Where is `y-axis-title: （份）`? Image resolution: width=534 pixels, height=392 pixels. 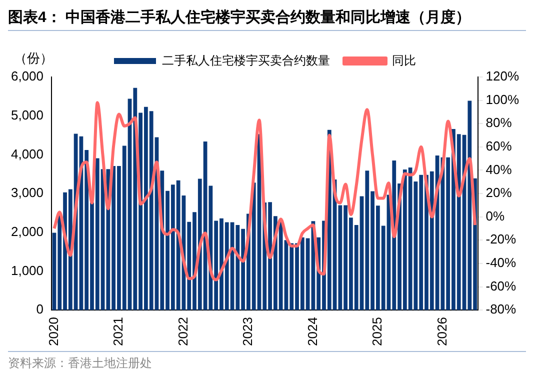 y-axis-title: （份） is located at coordinates (33, 58).